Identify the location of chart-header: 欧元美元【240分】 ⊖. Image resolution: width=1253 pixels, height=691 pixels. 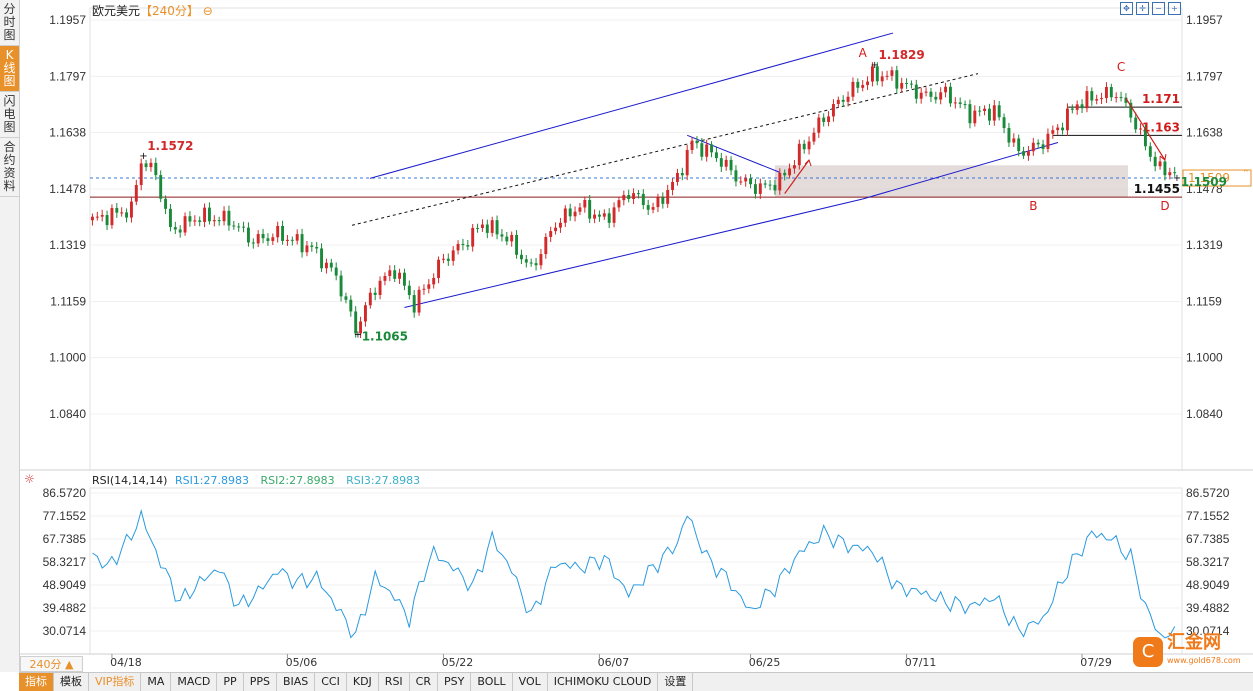
(152, 10).